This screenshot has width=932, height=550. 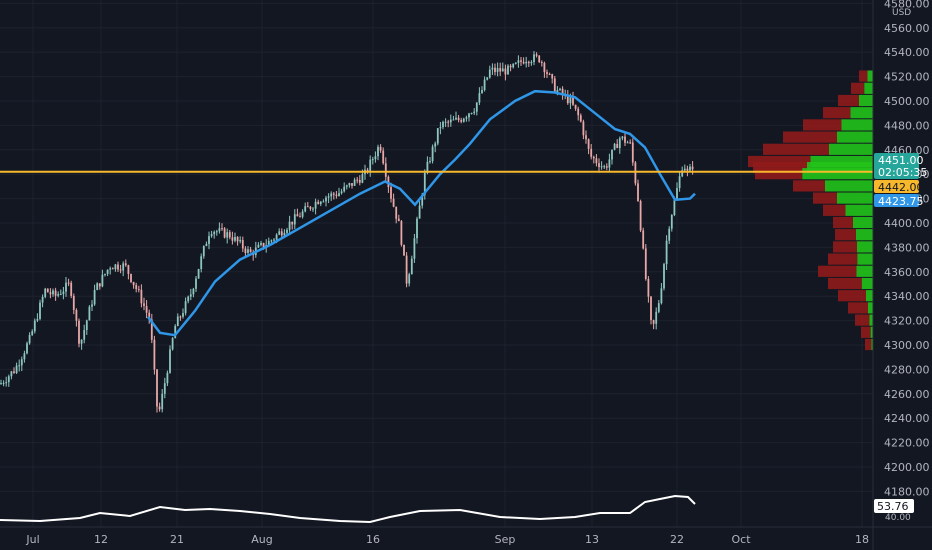 I want to click on y-tick-label: 4580.00, so click(x=907, y=5).